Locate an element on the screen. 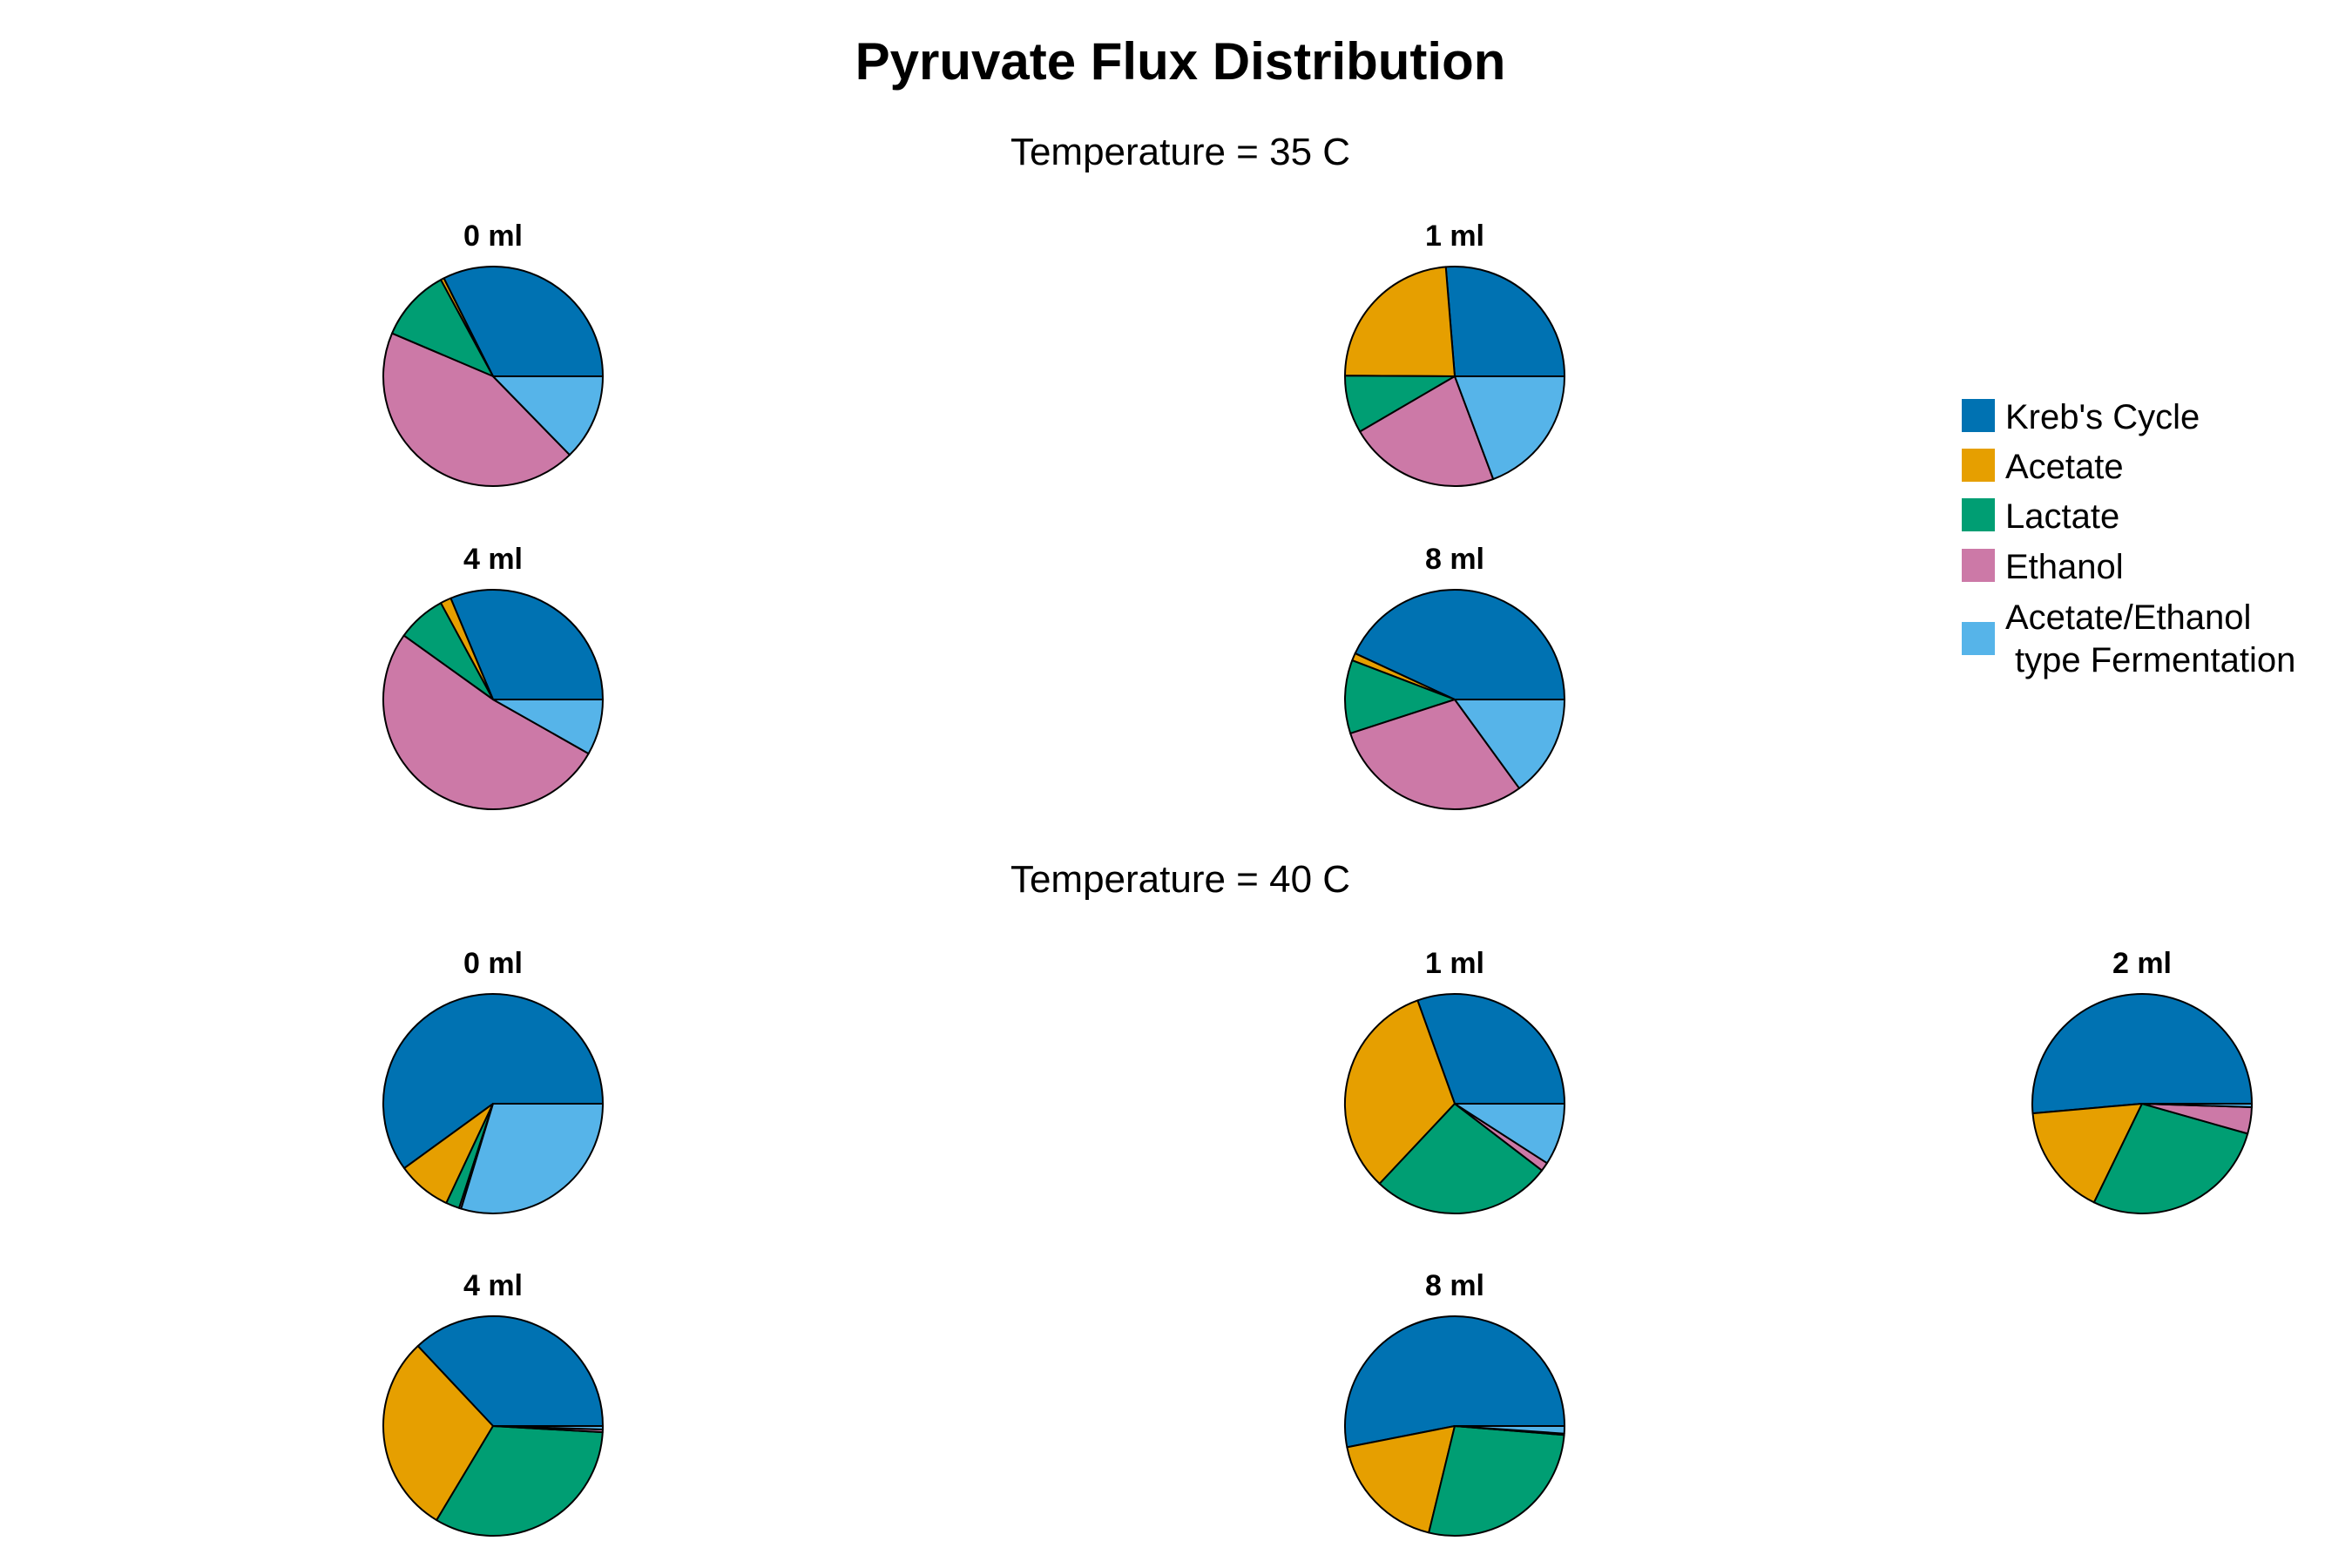 This screenshot has height=1568, width=2352. pie-35c-0ml-label: 0 ml is located at coordinates (493, 236).